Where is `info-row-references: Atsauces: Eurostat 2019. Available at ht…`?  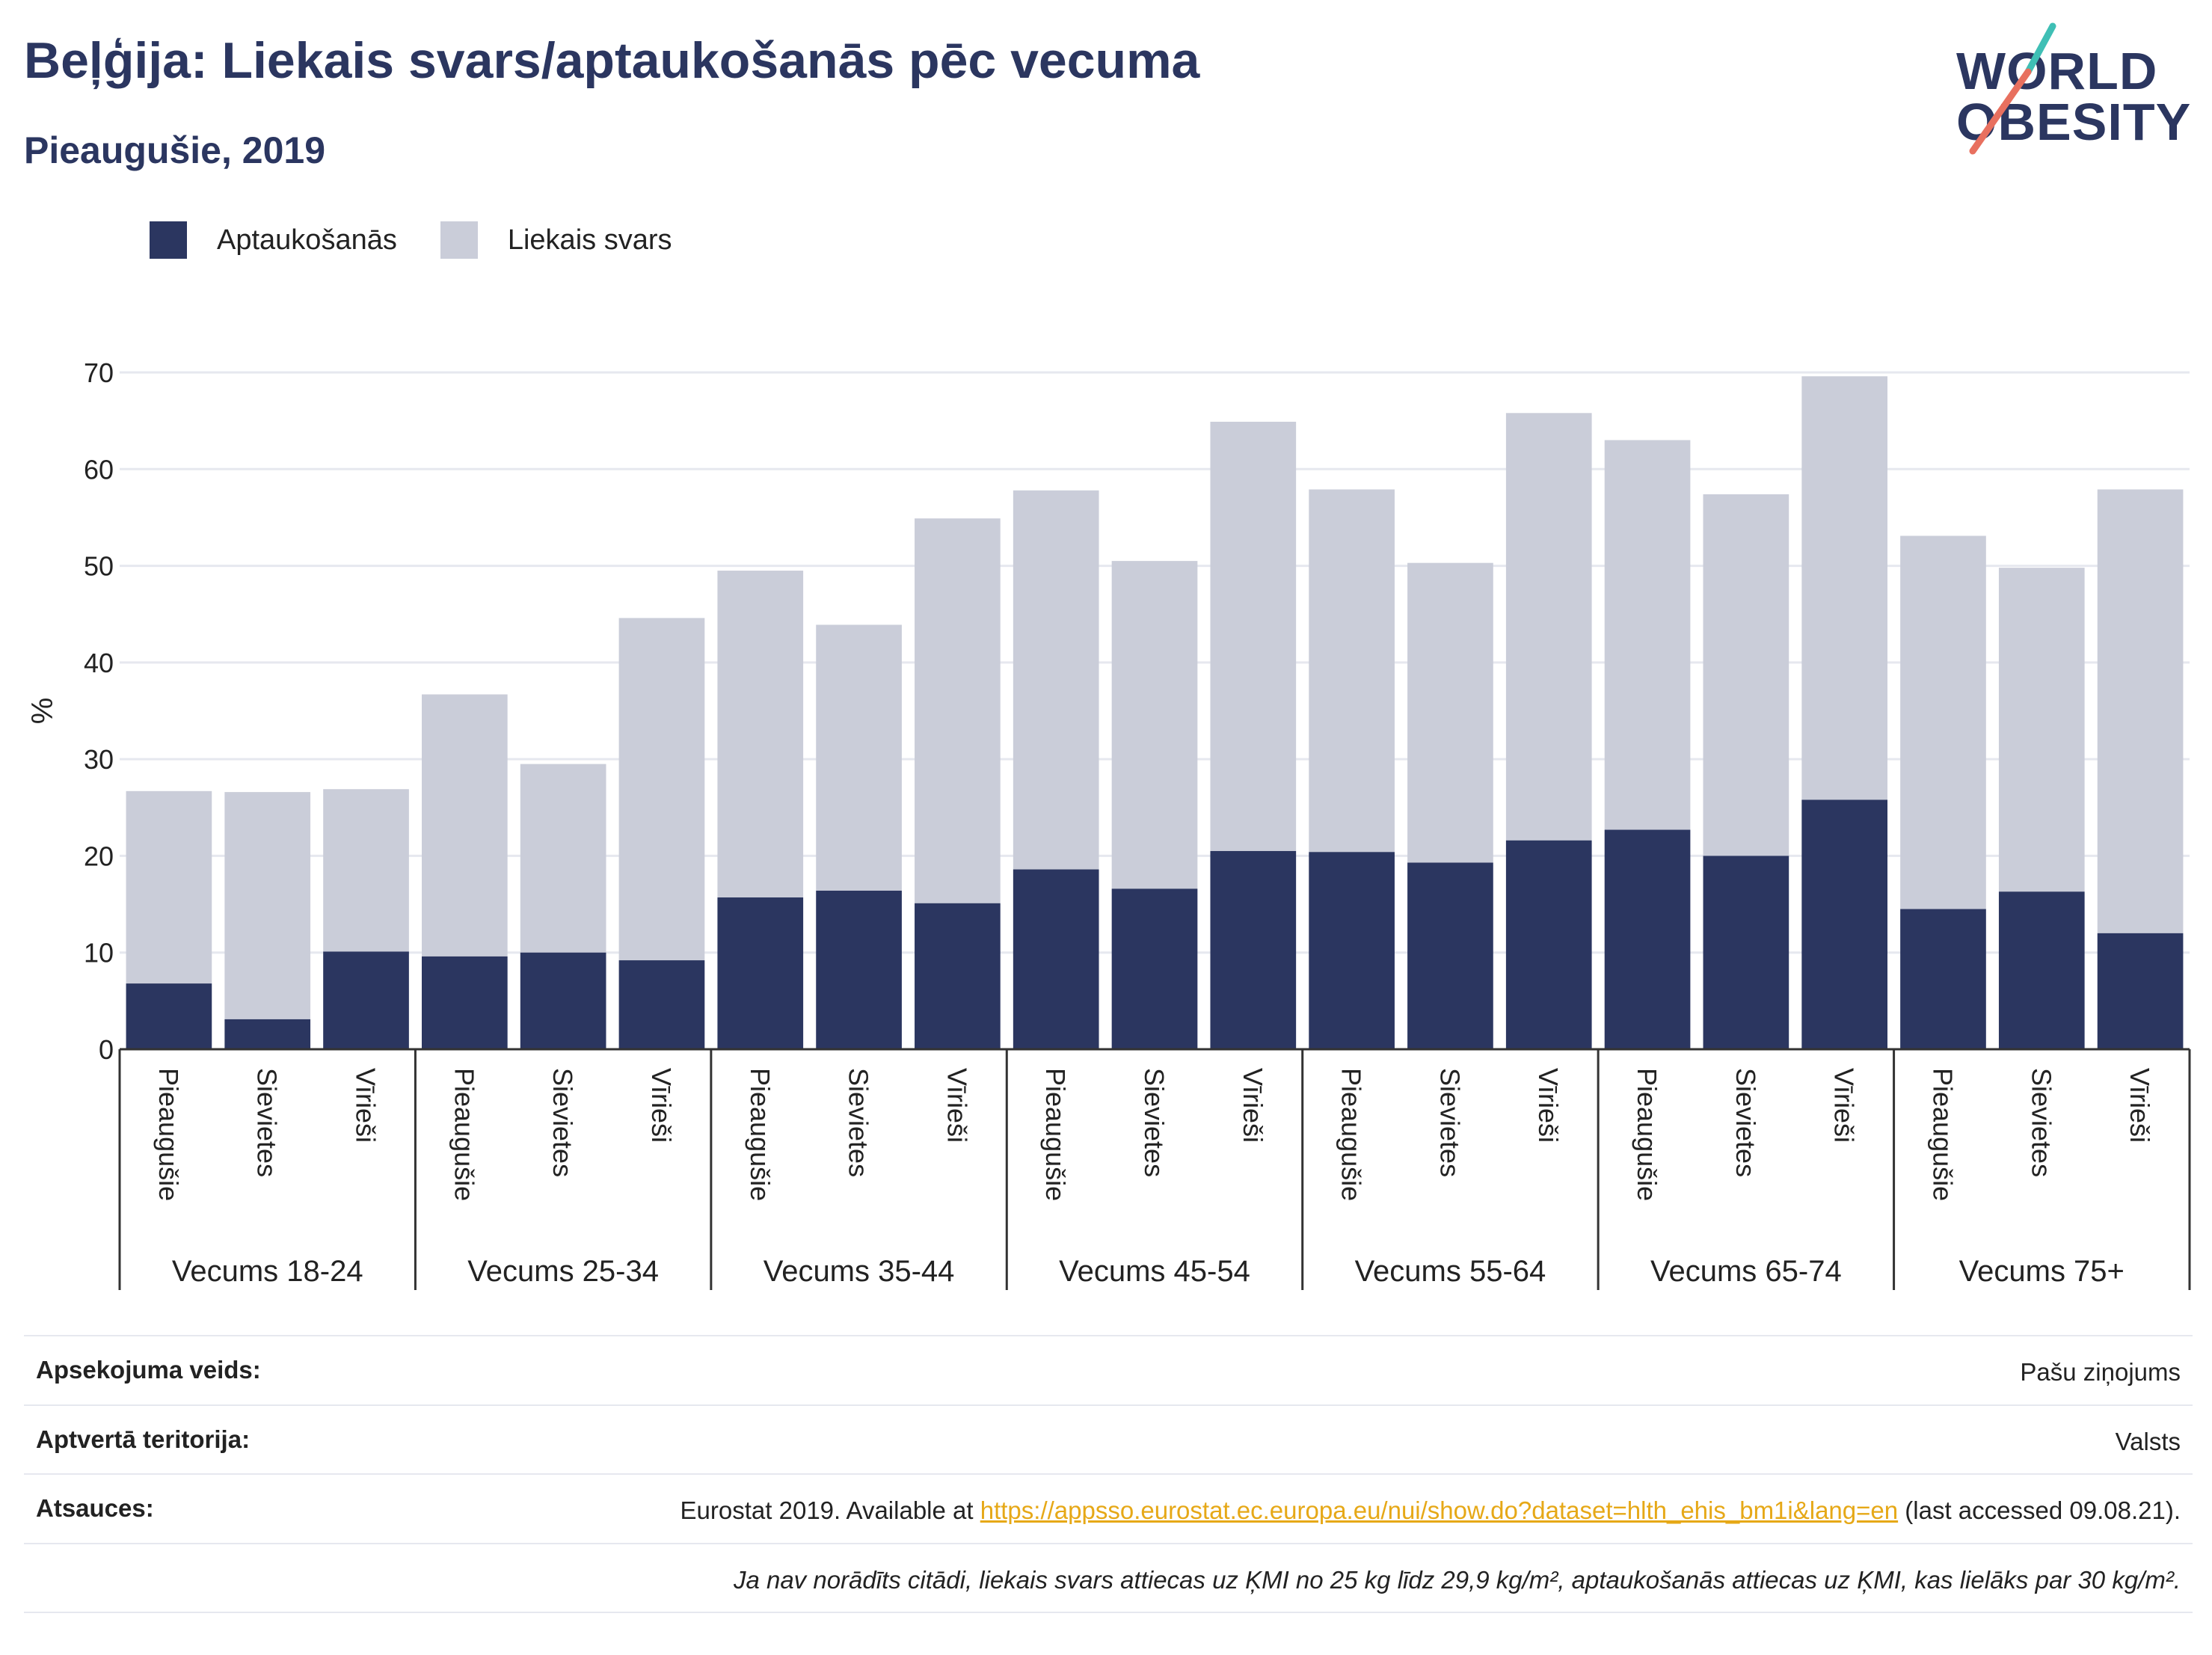 info-row-references: Atsauces: Eurostat 2019. Available at ht… is located at coordinates (1108, 1508).